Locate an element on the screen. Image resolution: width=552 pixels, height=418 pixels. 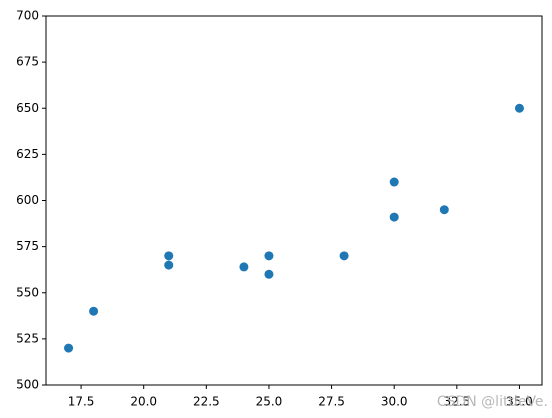
y-tick-label: 700 is located at coordinates (27, 16).